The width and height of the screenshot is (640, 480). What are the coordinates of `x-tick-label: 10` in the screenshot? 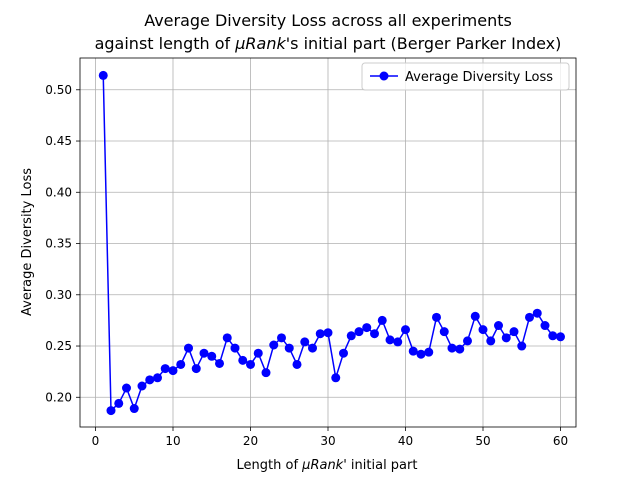 It's located at (172, 441).